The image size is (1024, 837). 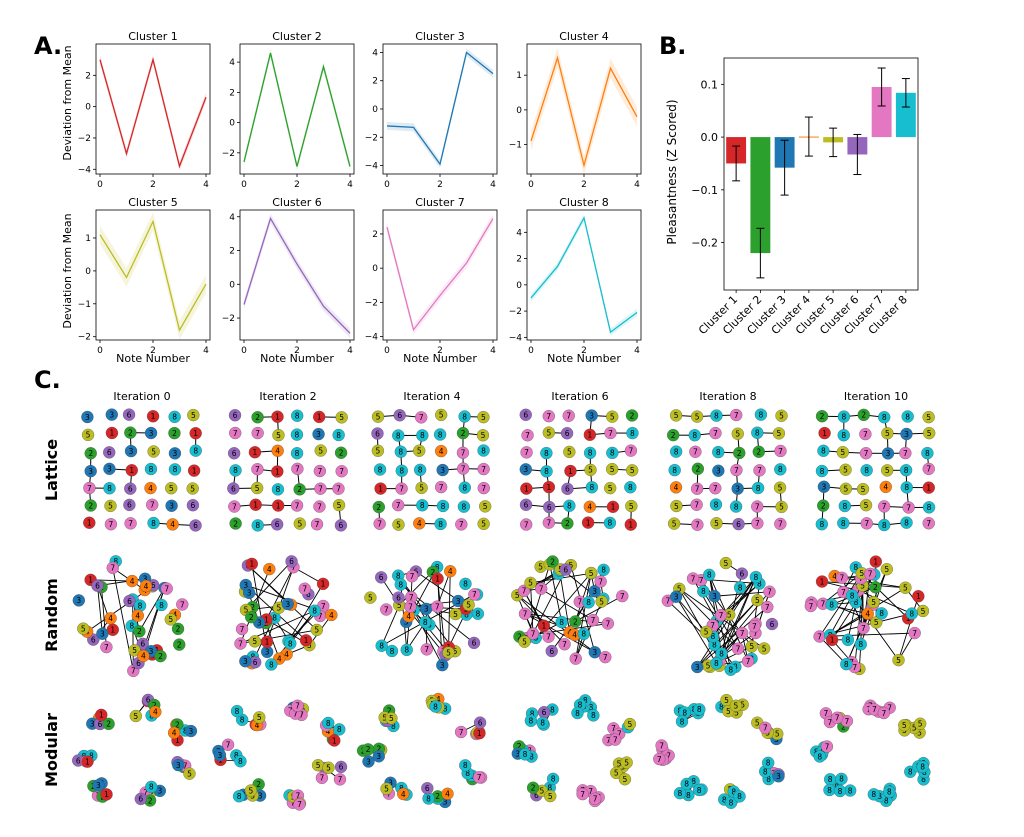 I want to click on y-tick-label: 2, so click(x=375, y=82).